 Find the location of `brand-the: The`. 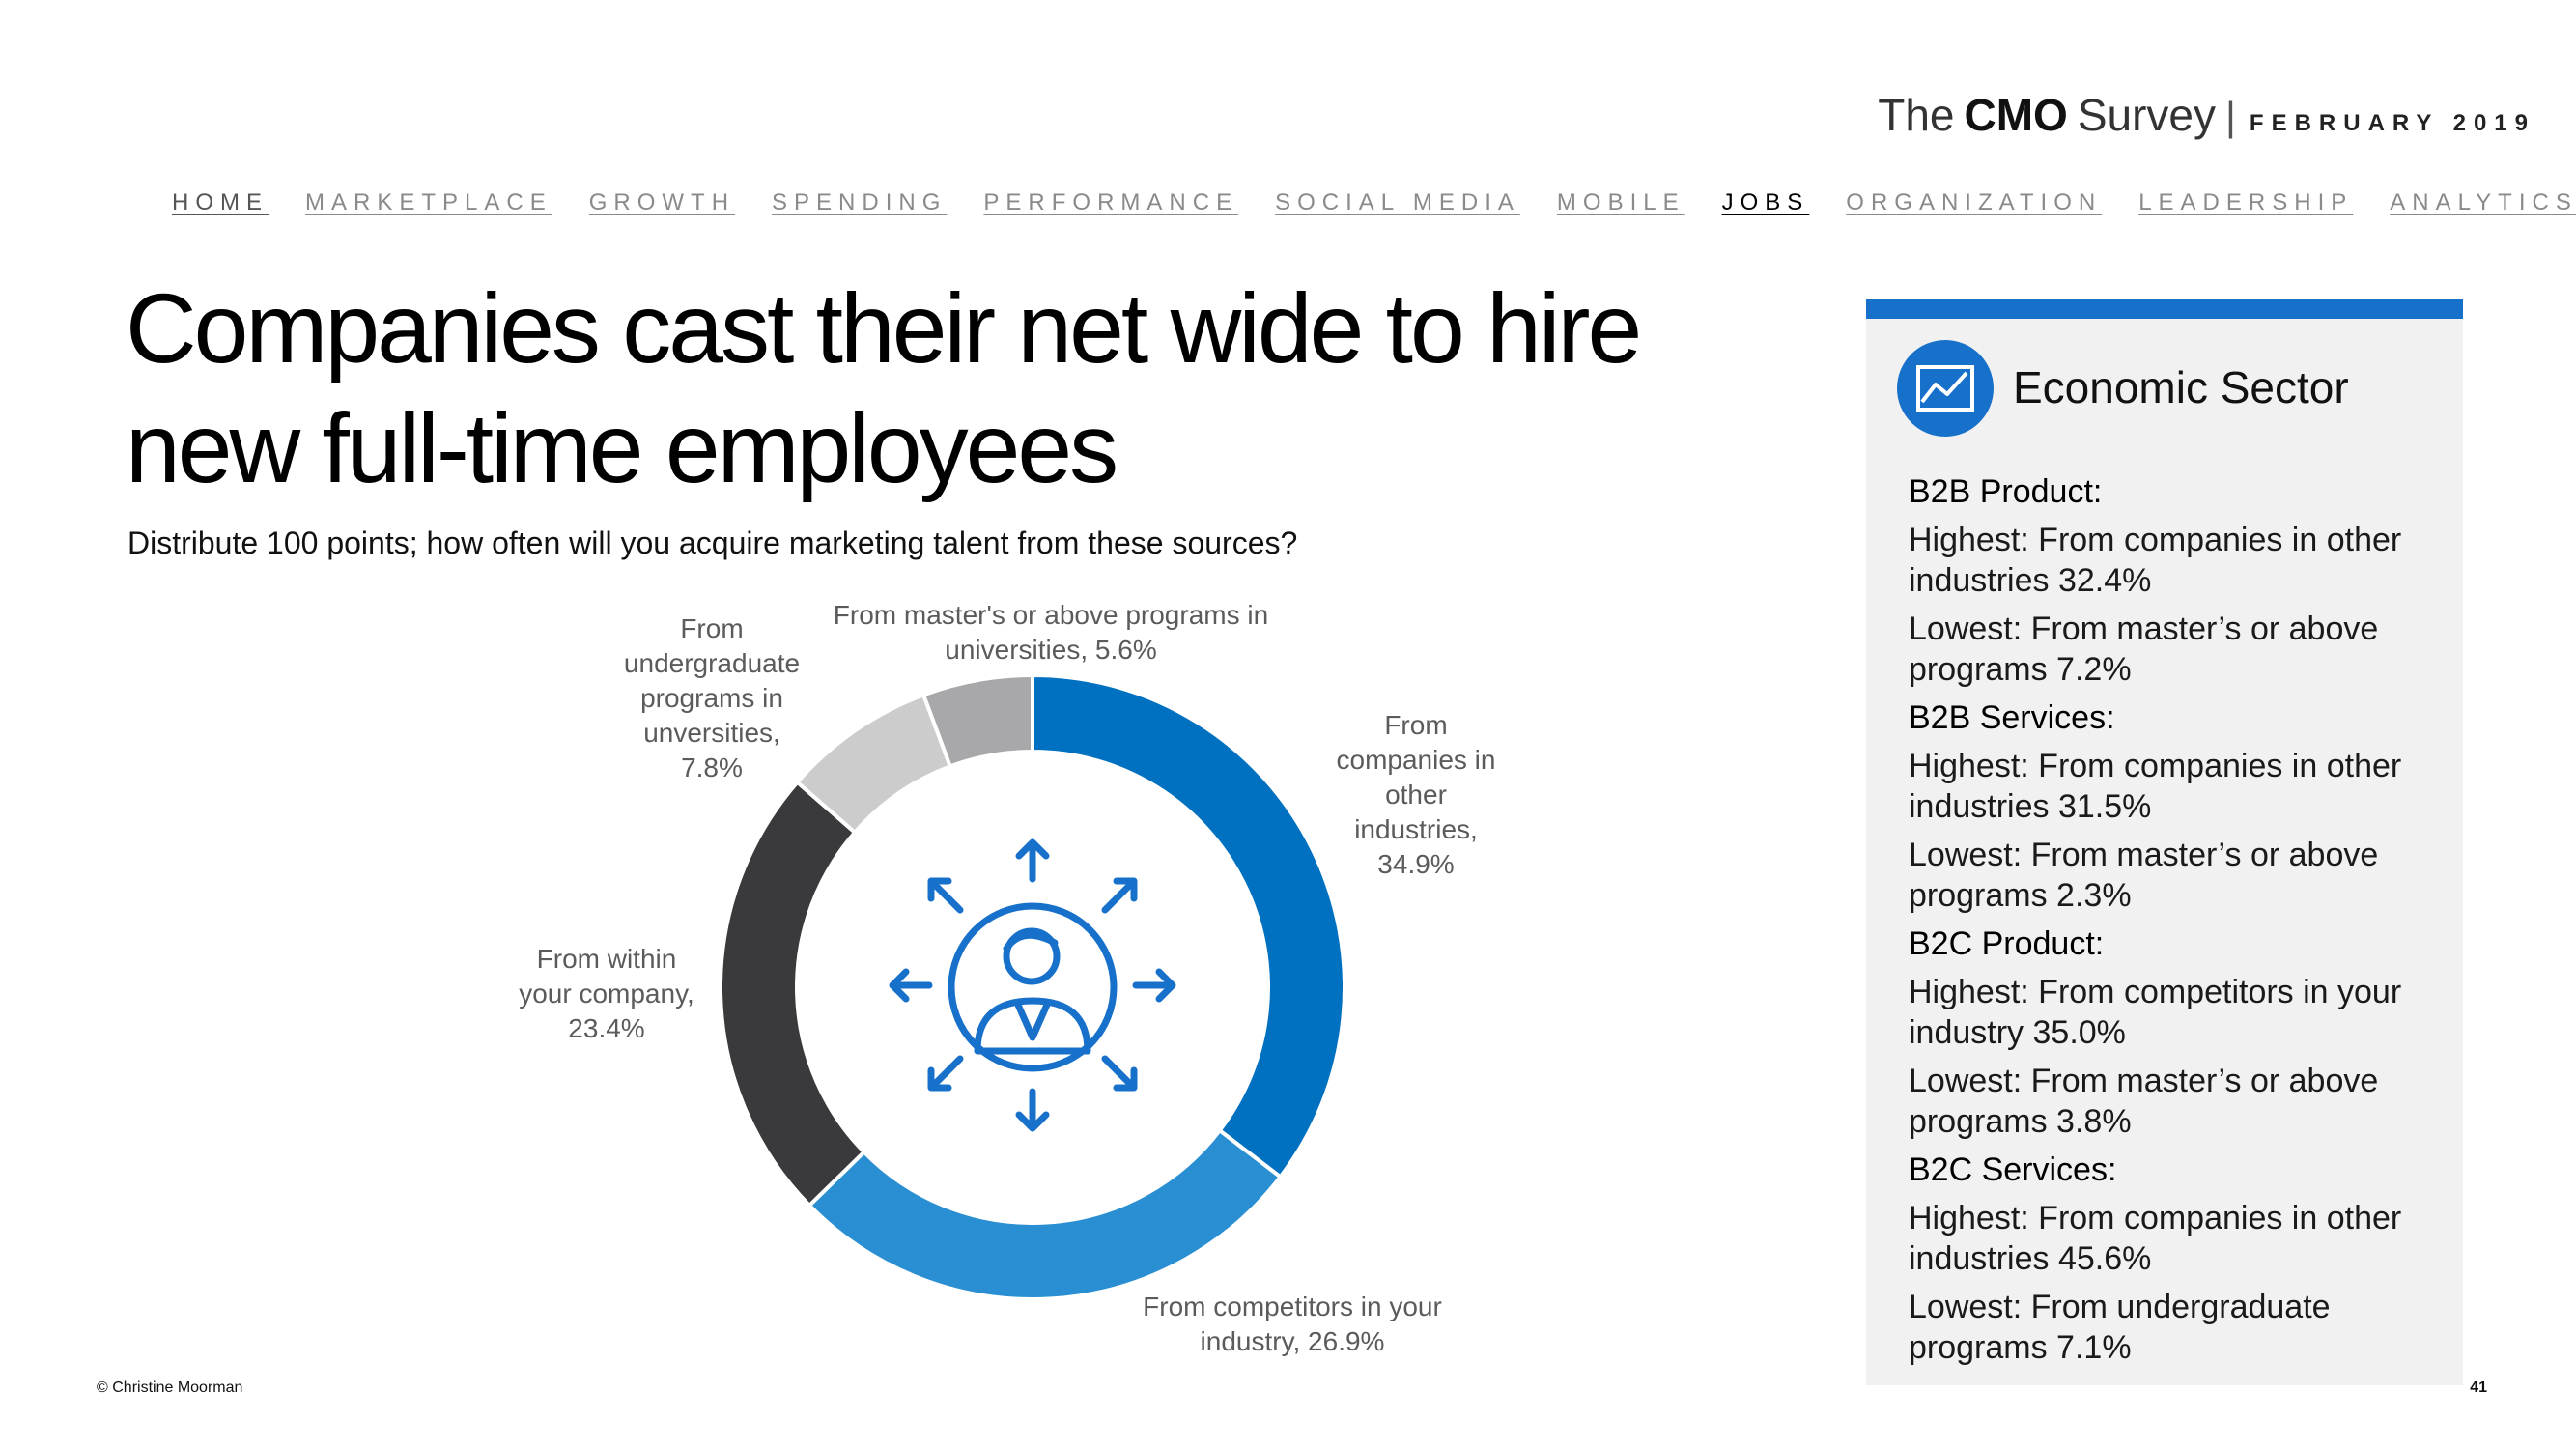

brand-the: The is located at coordinates (1916, 115).